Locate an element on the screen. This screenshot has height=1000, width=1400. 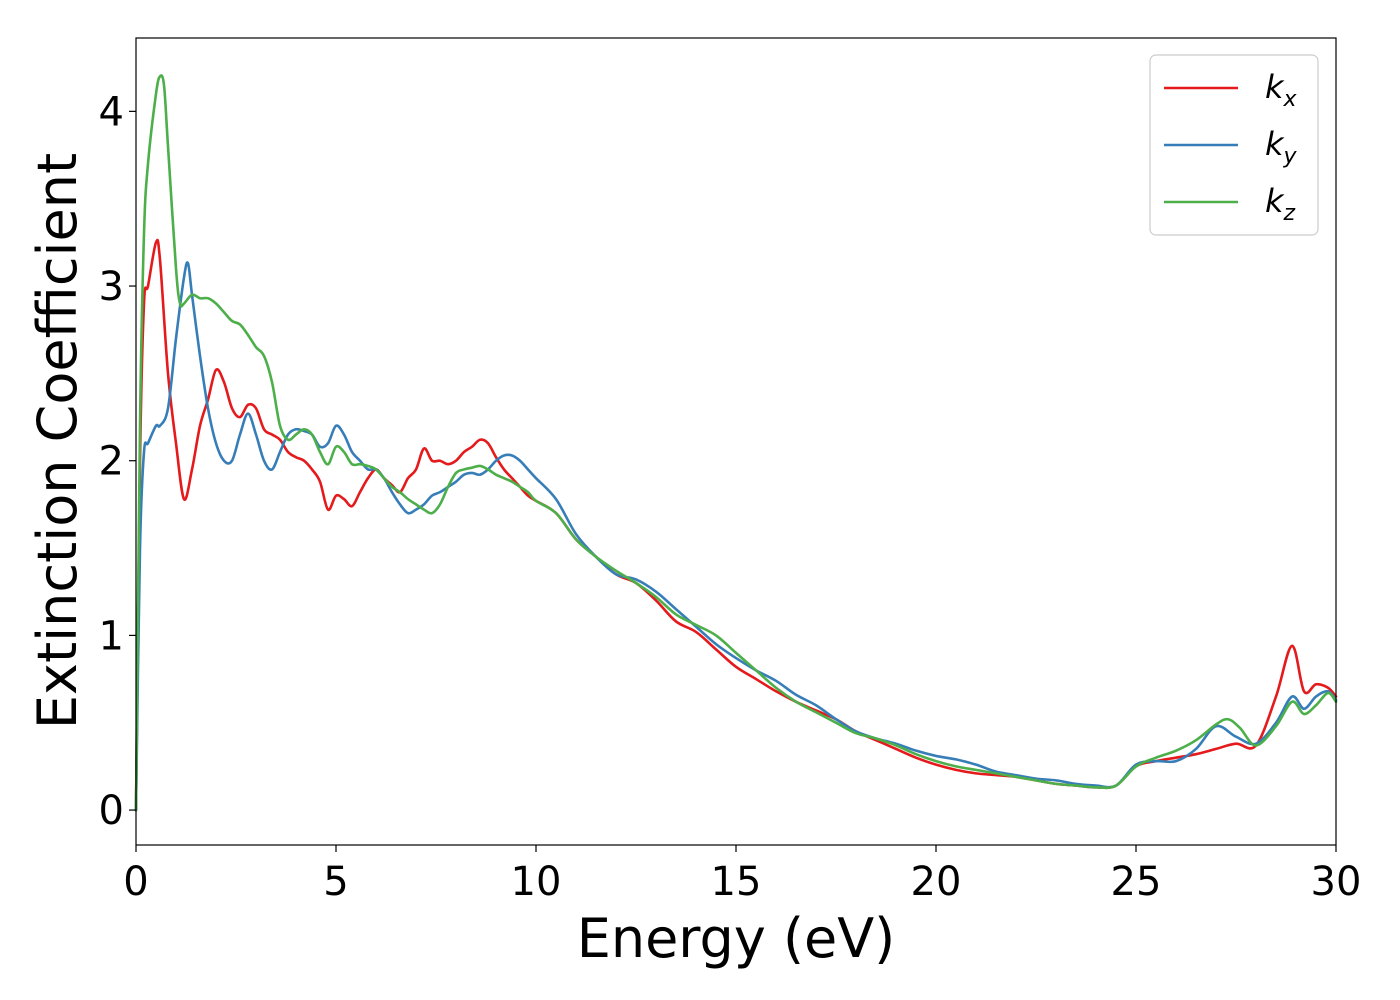
x-tick-label: 5 is located at coordinates (335, 882).